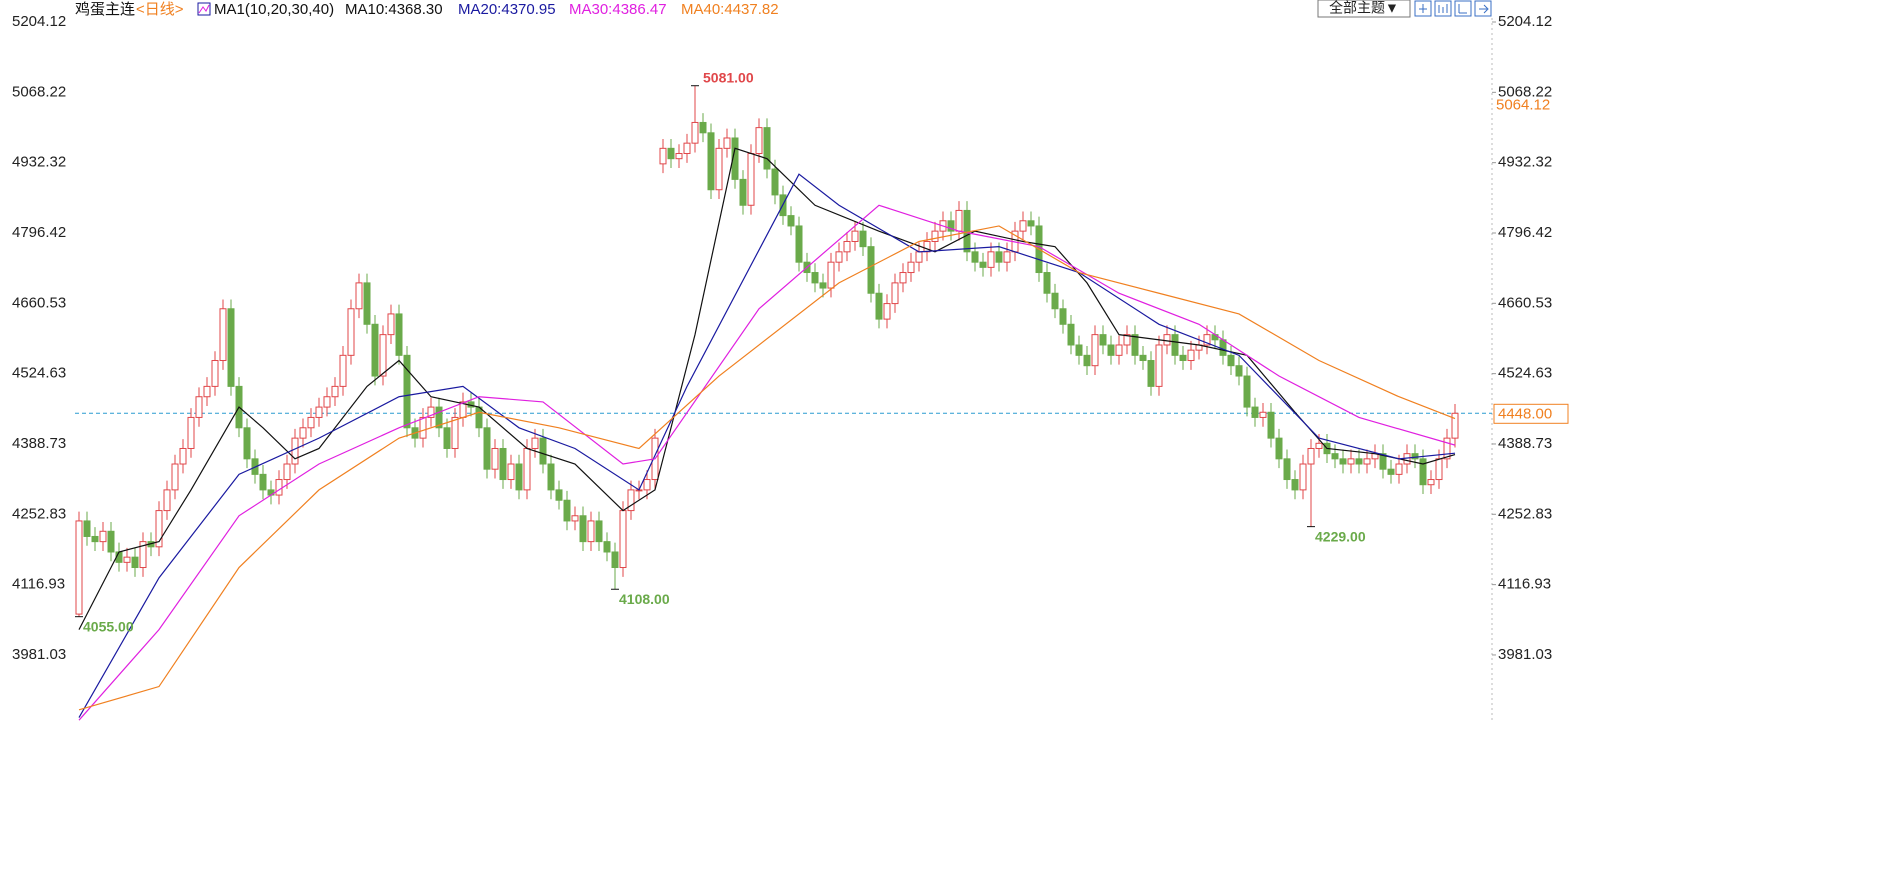  I want to click on annotation-label: 4108.00, so click(644, 599).